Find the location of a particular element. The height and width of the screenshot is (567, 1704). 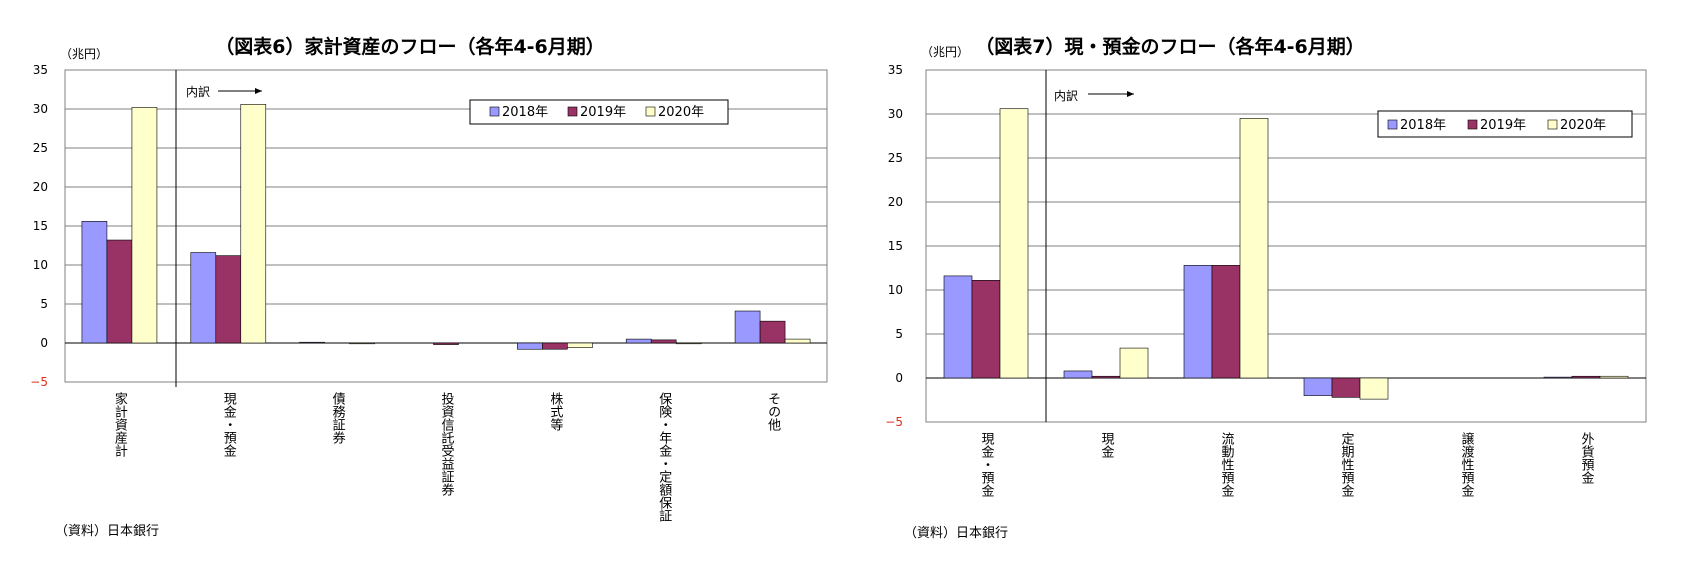

chart-7-tick-label: 15 is located at coordinates (895, 246).